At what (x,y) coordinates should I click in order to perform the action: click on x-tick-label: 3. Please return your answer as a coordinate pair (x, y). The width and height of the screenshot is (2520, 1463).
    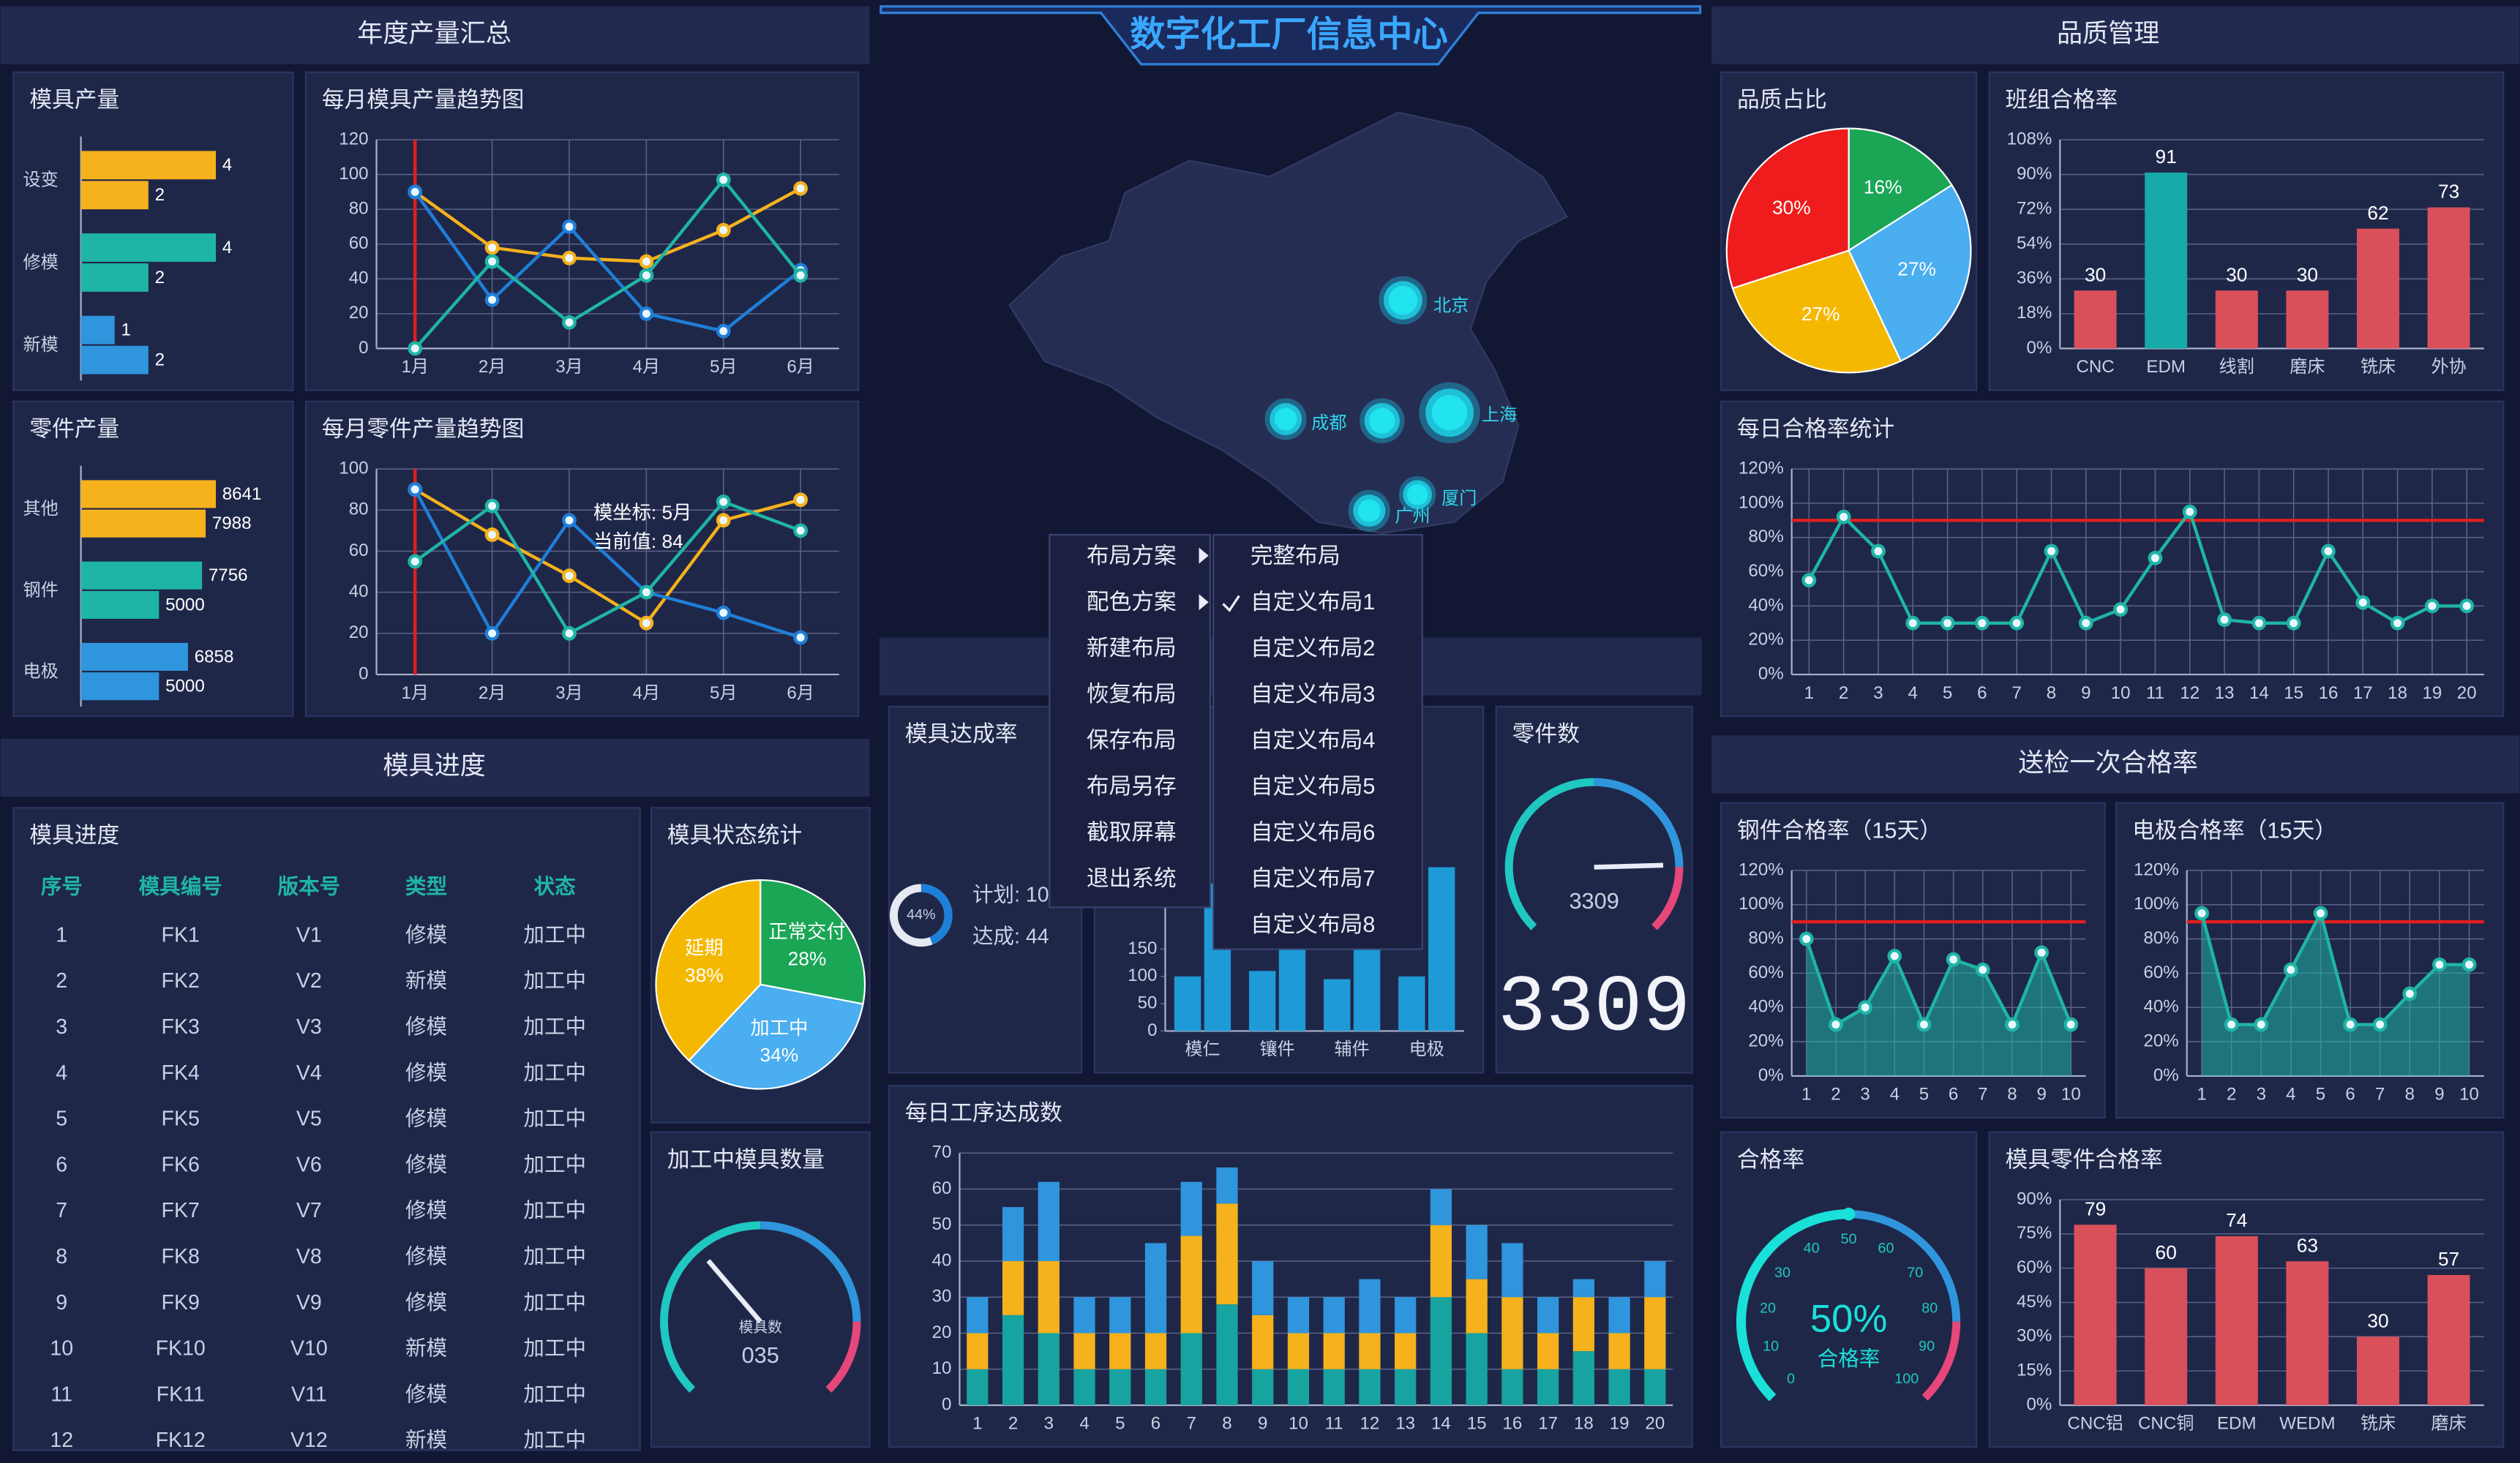
    Looking at the image, I should click on (1049, 1424).